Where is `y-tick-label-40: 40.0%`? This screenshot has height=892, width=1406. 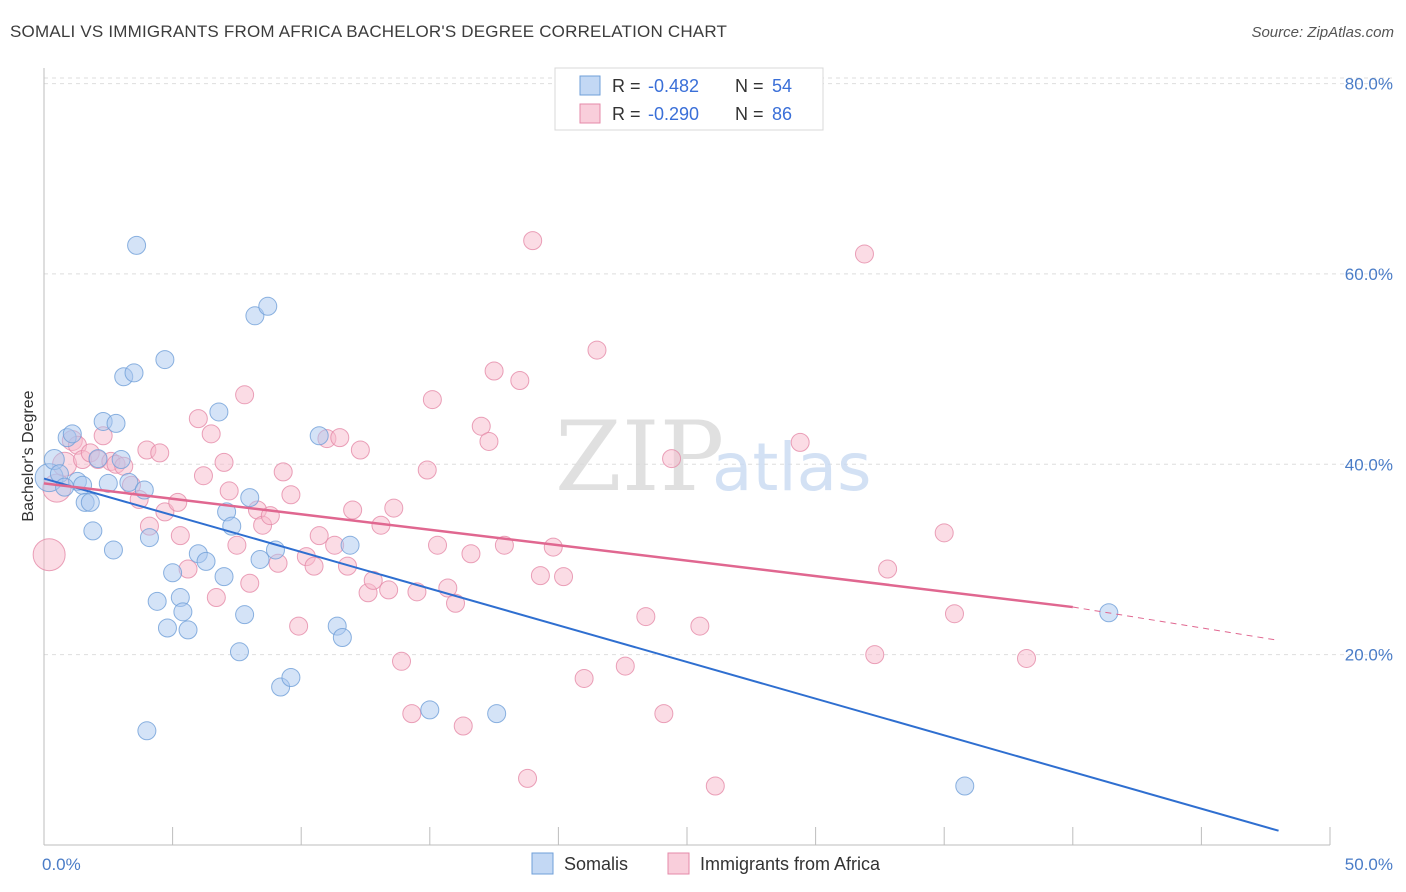 y-tick-label-40: 40.0% is located at coordinates (1369, 464).